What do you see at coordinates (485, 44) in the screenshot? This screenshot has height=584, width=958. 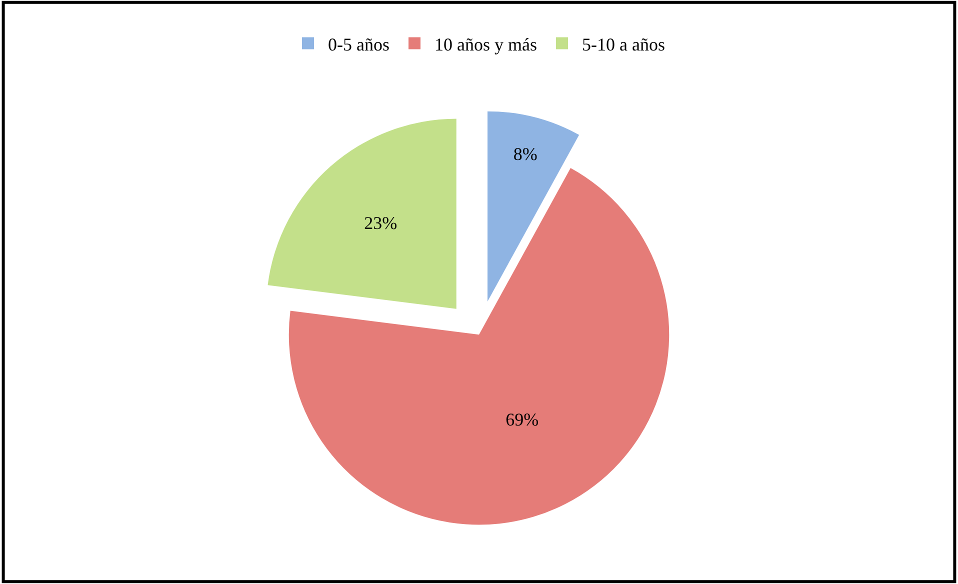 I see `legend-label: 10 años y más` at bounding box center [485, 44].